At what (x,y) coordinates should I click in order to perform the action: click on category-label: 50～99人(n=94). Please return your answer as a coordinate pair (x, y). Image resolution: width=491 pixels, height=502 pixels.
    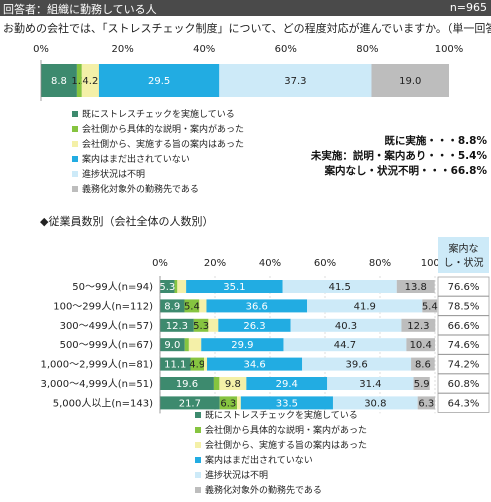
    Looking at the image, I should click on (112, 287).